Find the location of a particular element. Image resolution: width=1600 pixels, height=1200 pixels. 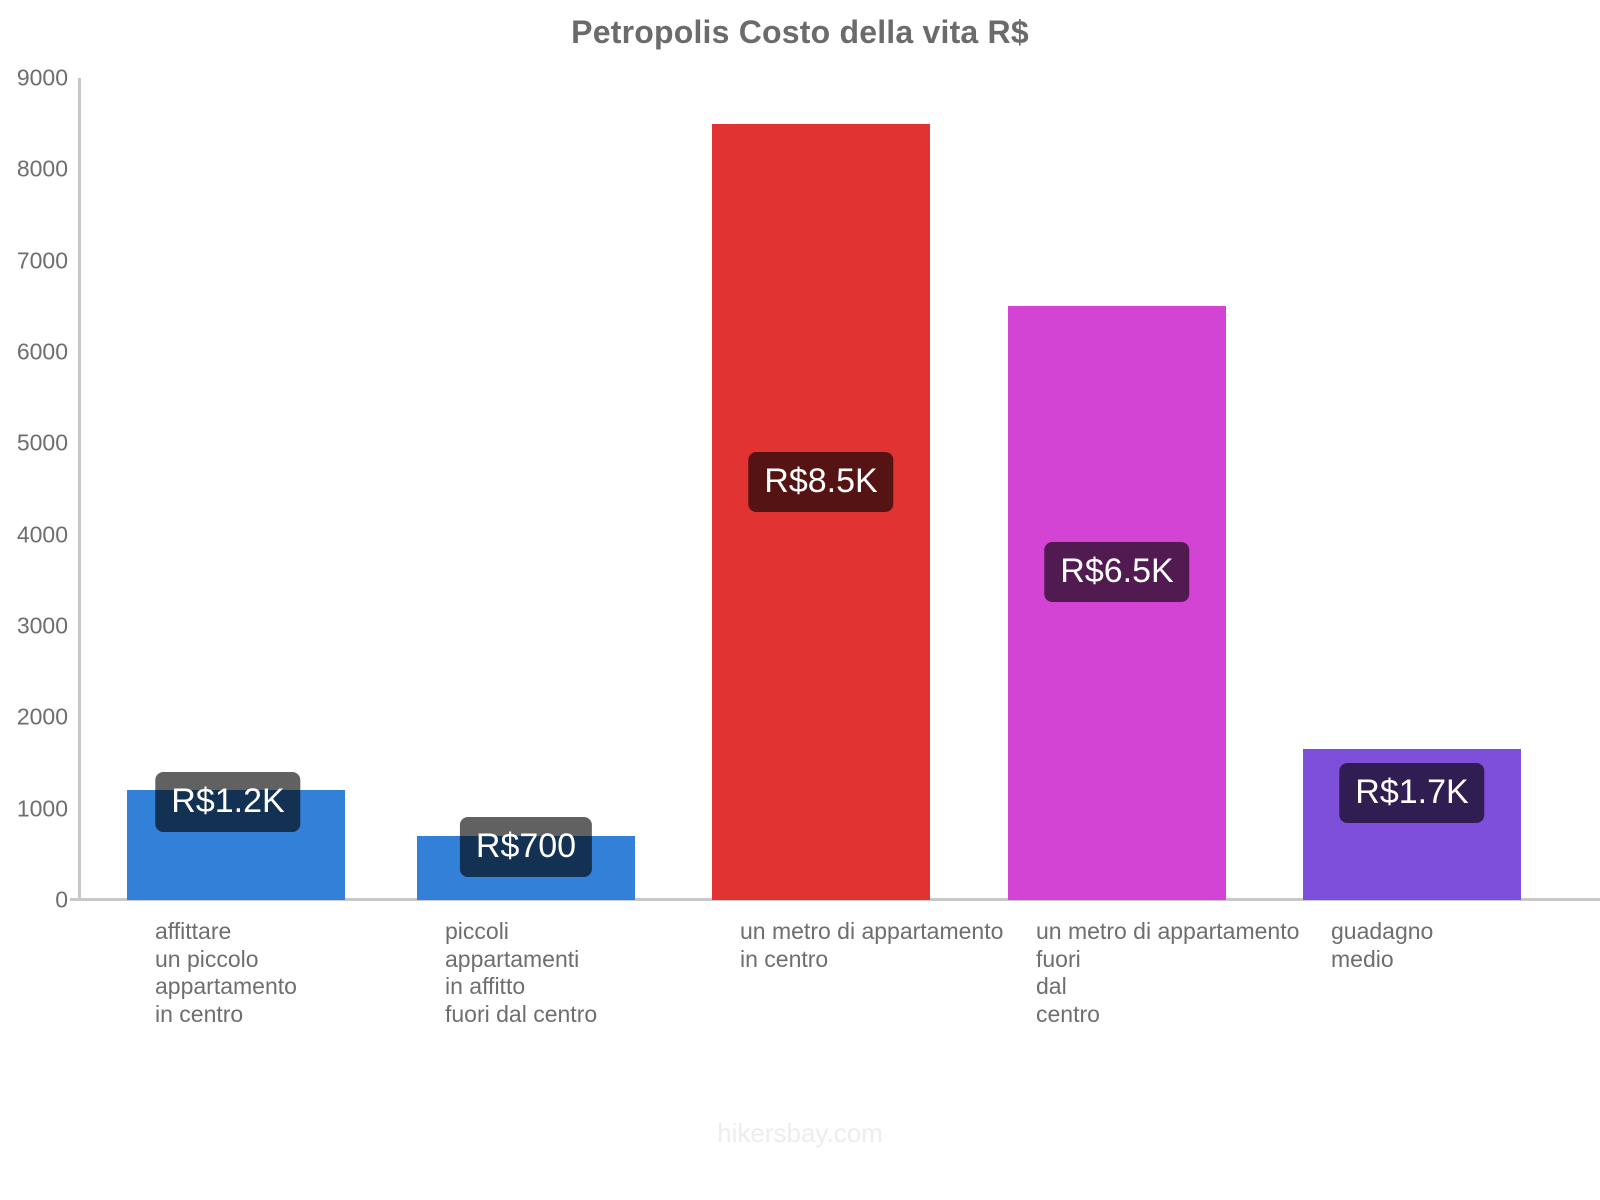

page-title: Petropolis Costo della vita R$ is located at coordinates (800, 32).